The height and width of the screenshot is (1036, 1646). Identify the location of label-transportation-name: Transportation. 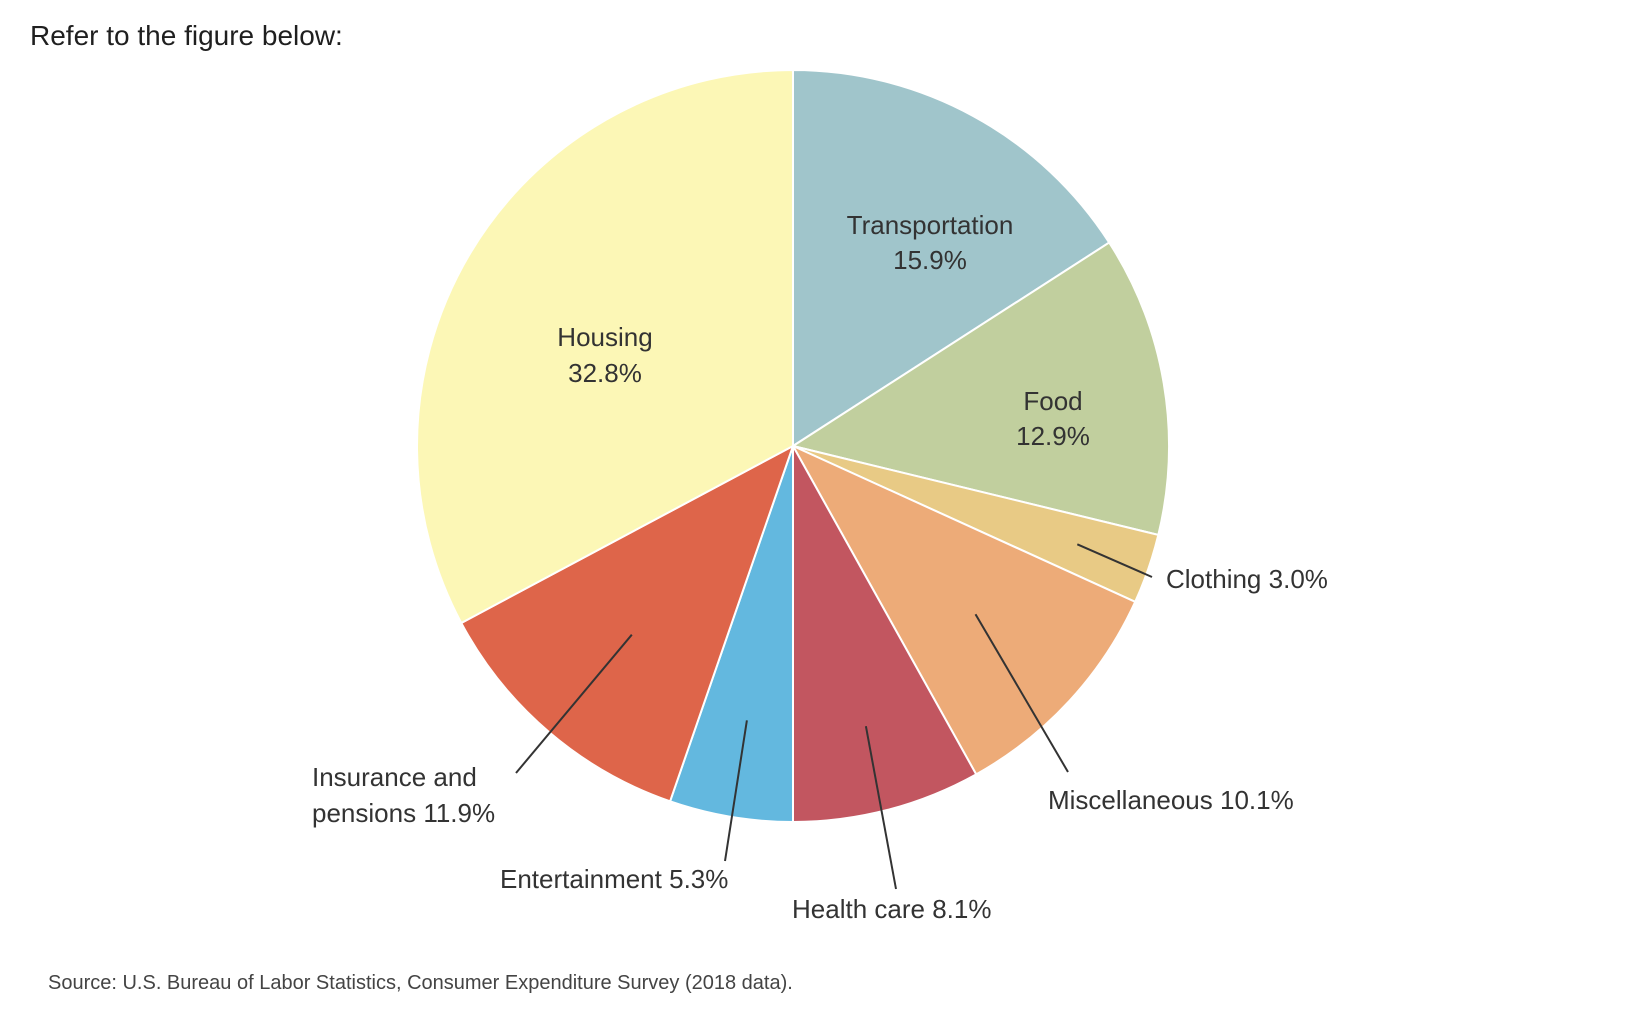
(930, 225).